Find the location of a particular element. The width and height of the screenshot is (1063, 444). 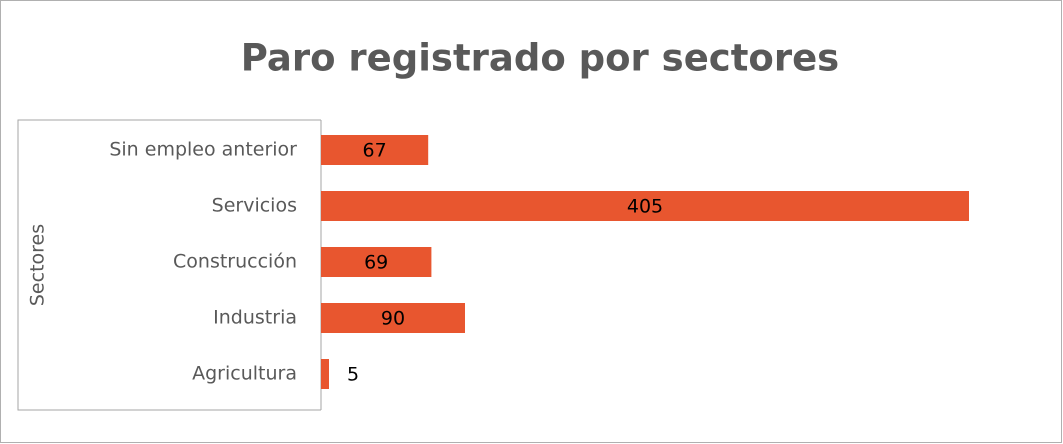

data-label: 90 is located at coordinates (393, 319).